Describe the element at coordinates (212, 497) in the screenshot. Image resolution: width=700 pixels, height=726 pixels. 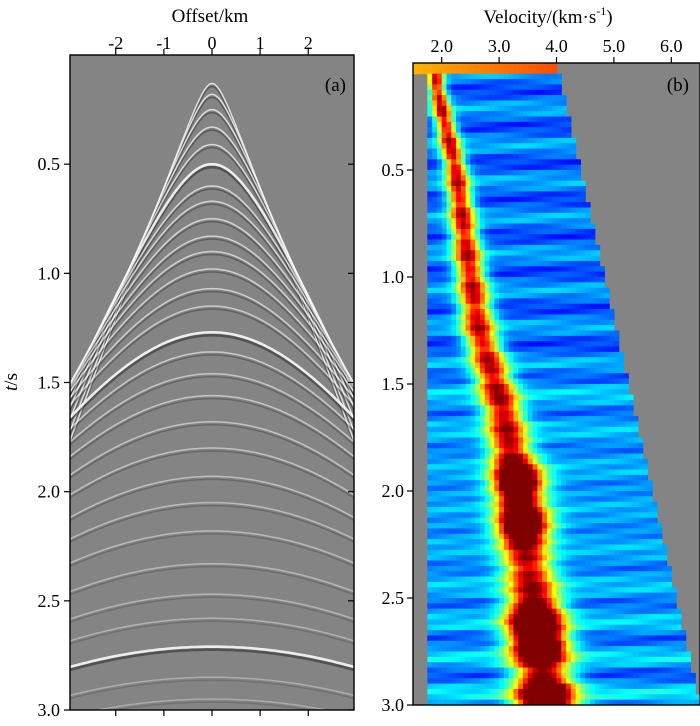
I see `reflection-peak` at that location.